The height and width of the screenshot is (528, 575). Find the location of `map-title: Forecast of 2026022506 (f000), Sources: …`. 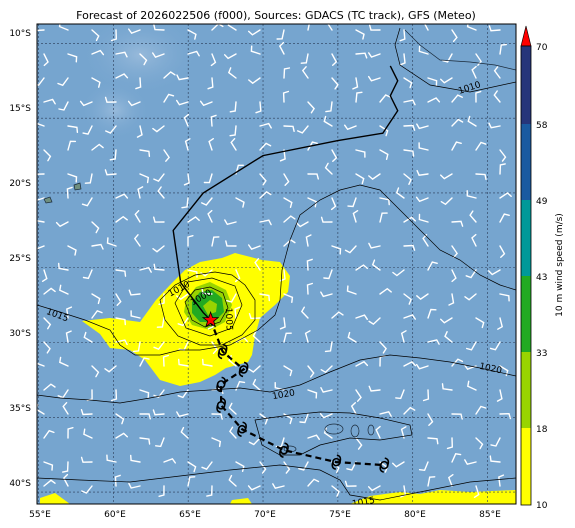

map-title: Forecast of 2026022506 (f000), Sources: … is located at coordinates (276, 15).